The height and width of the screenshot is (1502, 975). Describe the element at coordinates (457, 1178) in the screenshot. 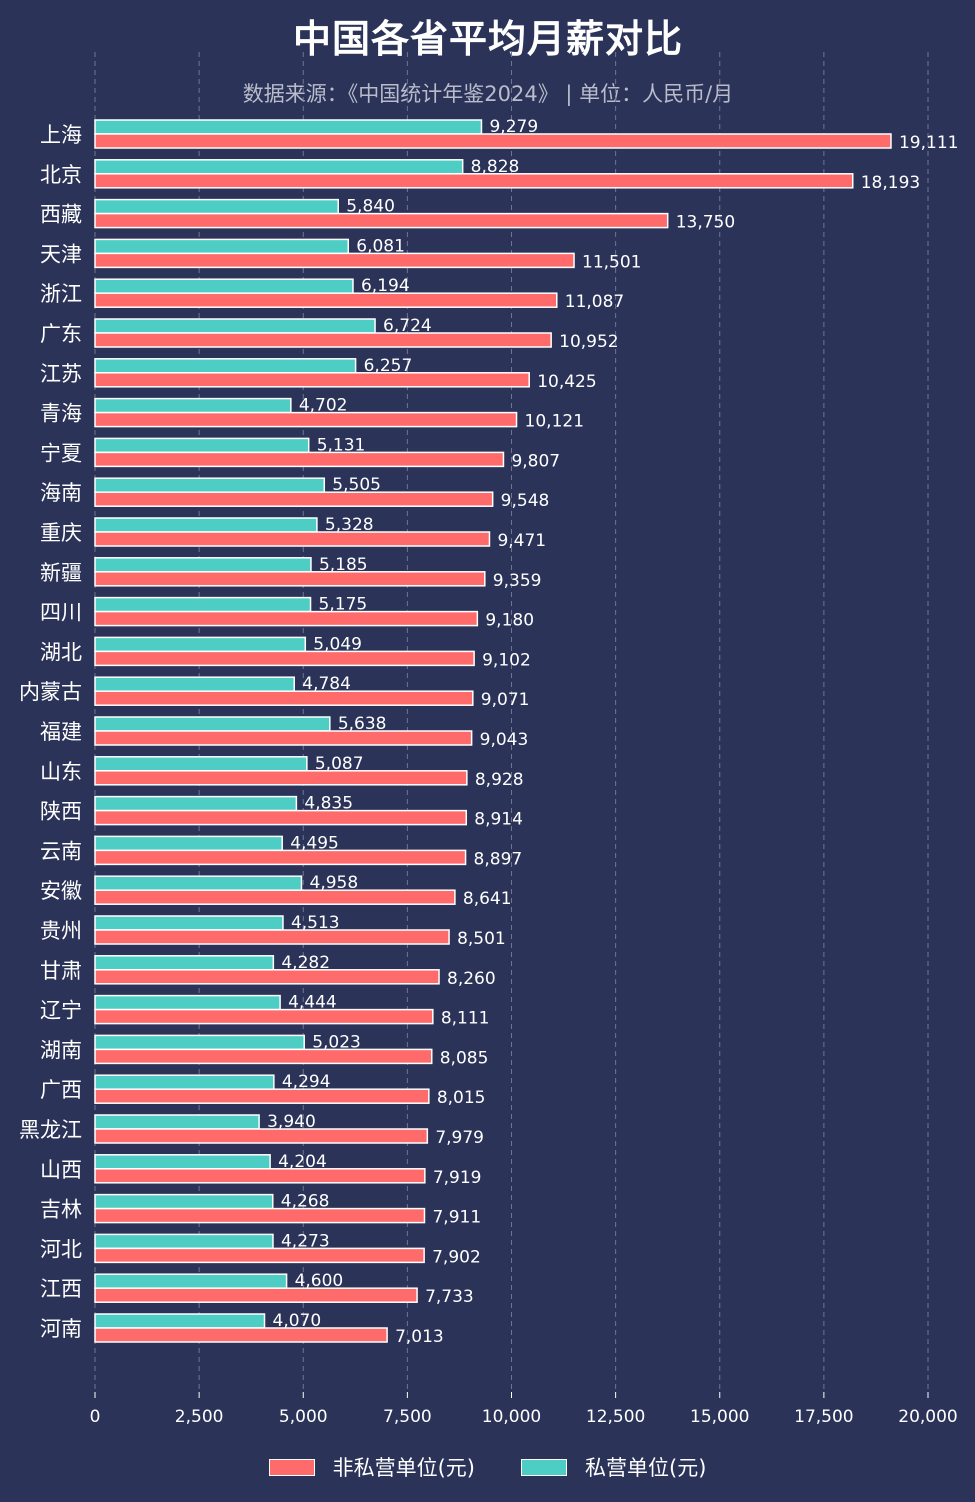

I see `data-label-non-private: 7,919` at that location.